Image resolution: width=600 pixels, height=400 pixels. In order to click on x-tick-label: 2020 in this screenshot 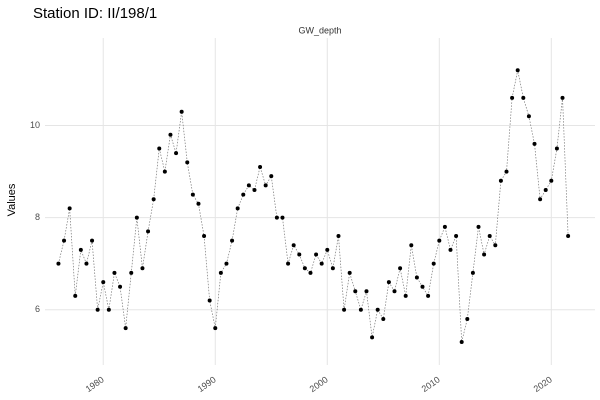, I will do `click(543, 384)`.